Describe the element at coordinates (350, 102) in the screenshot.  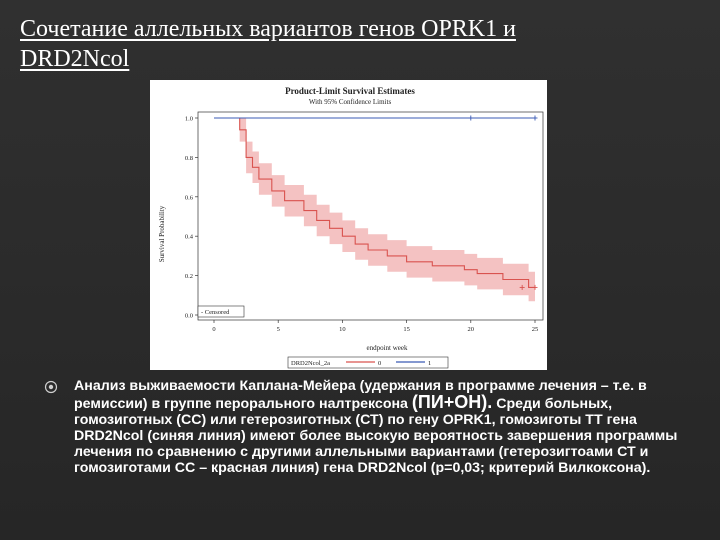
I see `chart-subtitle: With 95% Confidence Limits` at that location.